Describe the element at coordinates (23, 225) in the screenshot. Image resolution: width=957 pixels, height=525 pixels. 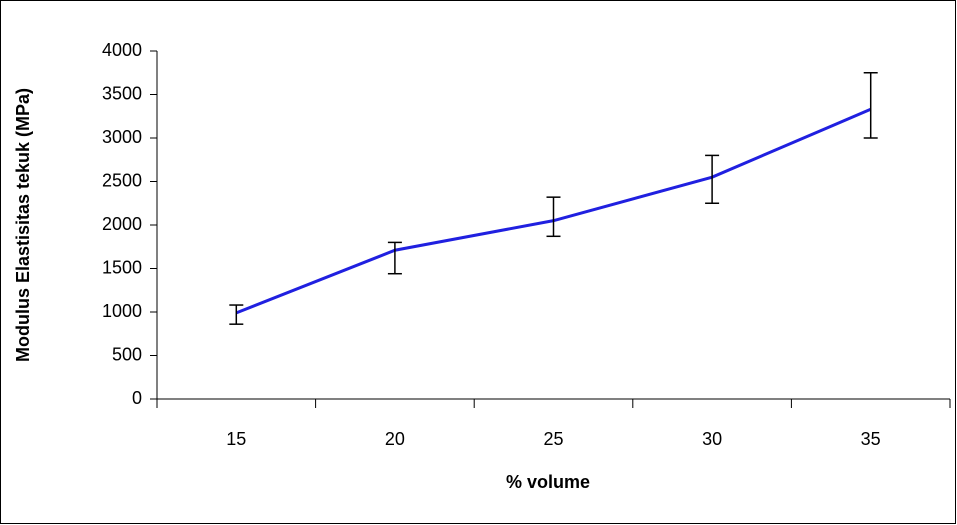
I see `y-axis-title: Modulus Elastisitas tekuk (MPa)` at that location.